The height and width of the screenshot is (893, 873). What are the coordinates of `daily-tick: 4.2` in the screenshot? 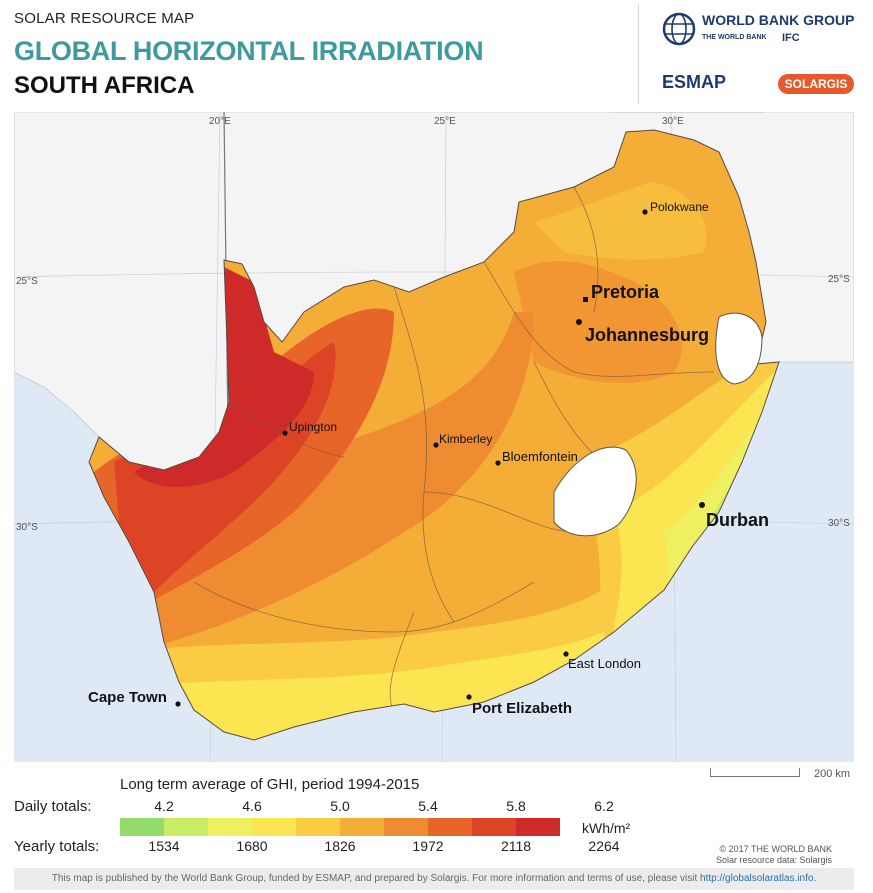 It's located at (164, 806).